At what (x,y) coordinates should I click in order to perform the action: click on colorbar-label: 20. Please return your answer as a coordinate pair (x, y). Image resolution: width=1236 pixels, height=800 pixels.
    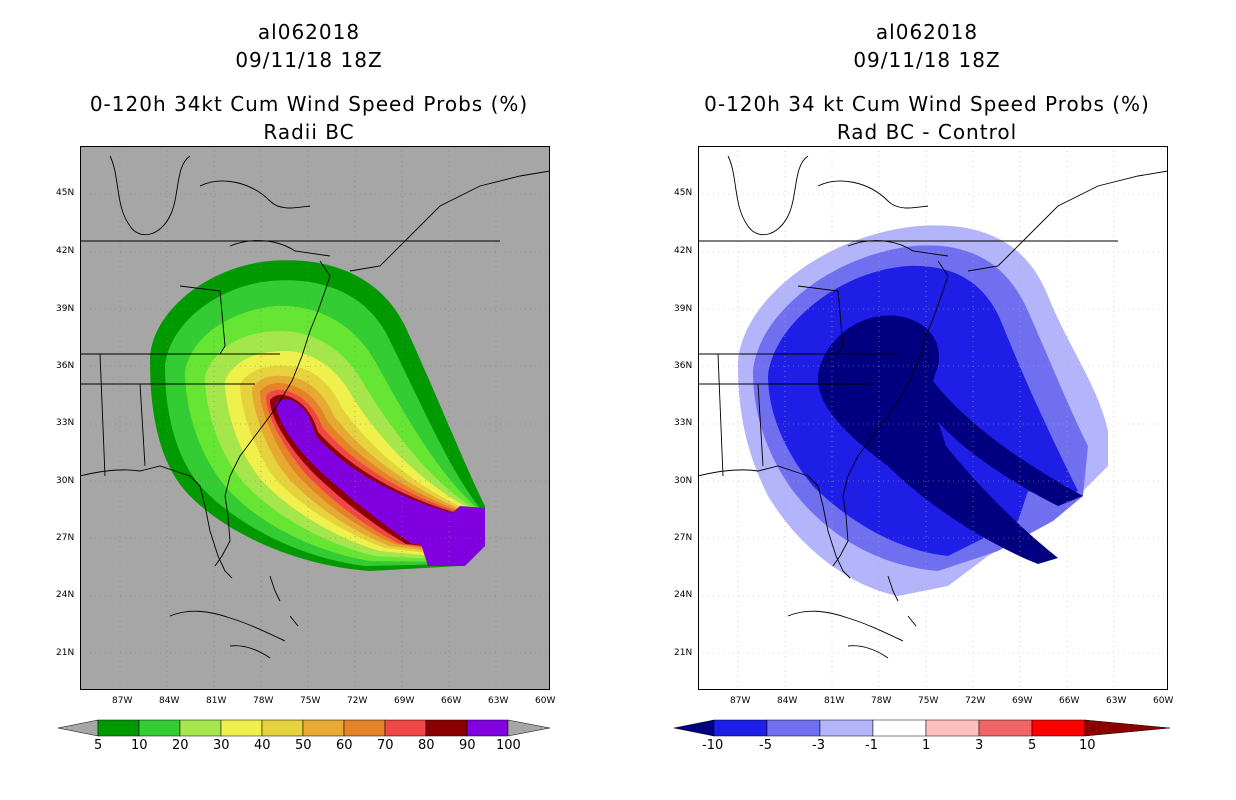
    Looking at the image, I should click on (180, 745).